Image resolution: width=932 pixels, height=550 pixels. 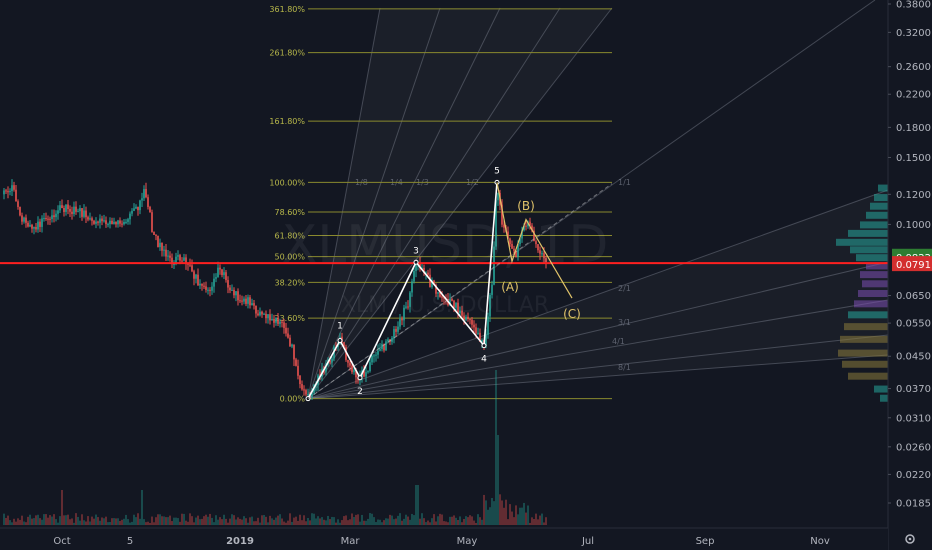 What do you see at coordinates (402, 291) in the screenshot?
I see `impulse-wave` at bounding box center [402, 291].